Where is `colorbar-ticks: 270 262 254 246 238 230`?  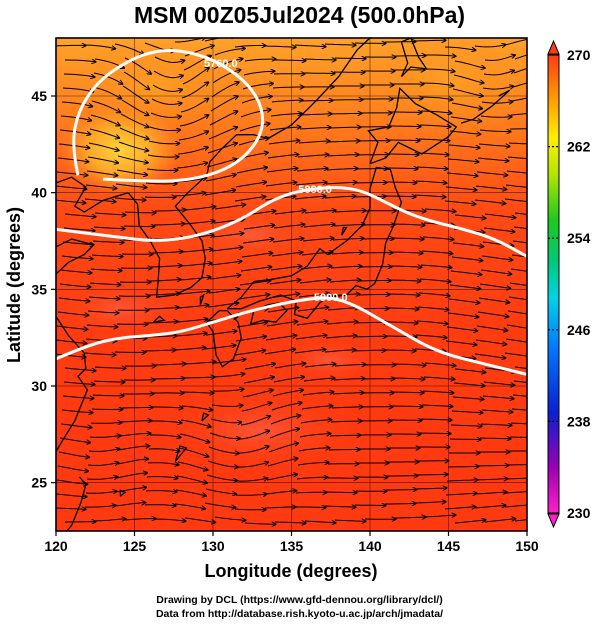 colorbar-ticks: 270 262 254 246 238 230 is located at coordinates (569, 284).